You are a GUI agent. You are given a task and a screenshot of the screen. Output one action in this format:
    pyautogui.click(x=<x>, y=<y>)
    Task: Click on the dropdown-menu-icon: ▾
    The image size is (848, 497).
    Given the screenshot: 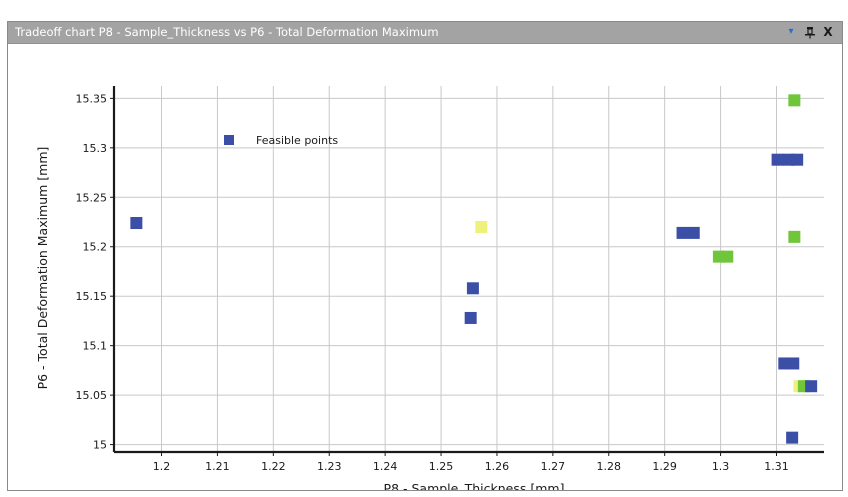 What is the action you would take?
    pyautogui.click(x=791, y=31)
    